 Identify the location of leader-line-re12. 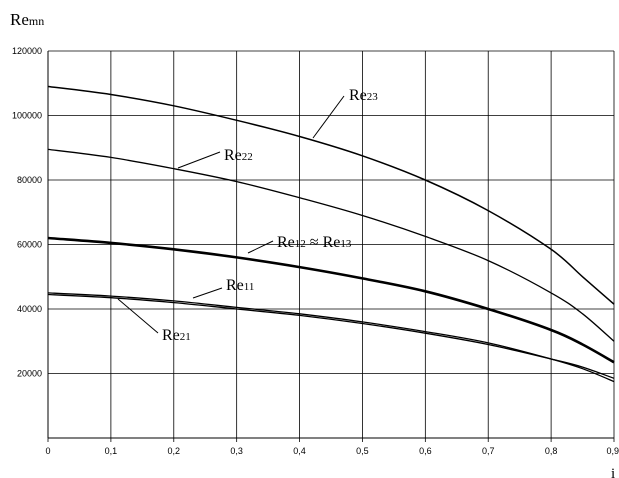
(260, 247).